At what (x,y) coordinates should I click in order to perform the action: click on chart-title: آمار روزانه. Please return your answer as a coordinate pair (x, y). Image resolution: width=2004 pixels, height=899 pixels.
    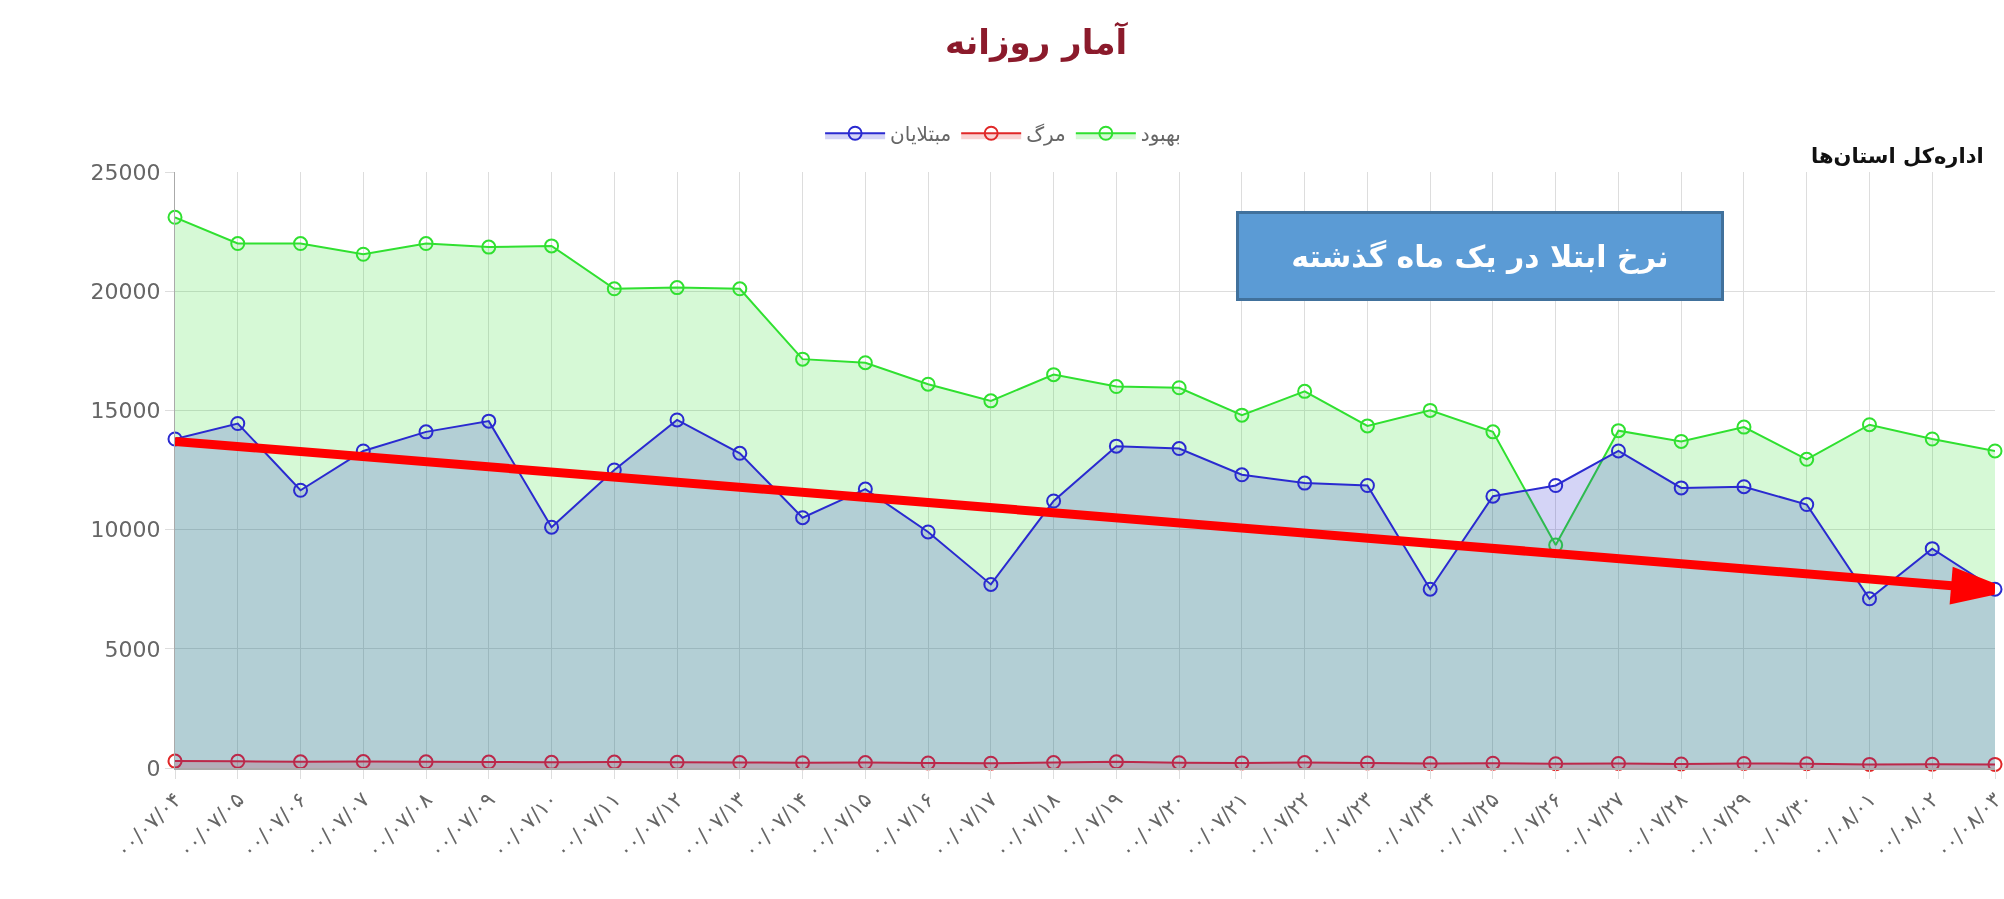
    Looking at the image, I should click on (1036, 42).